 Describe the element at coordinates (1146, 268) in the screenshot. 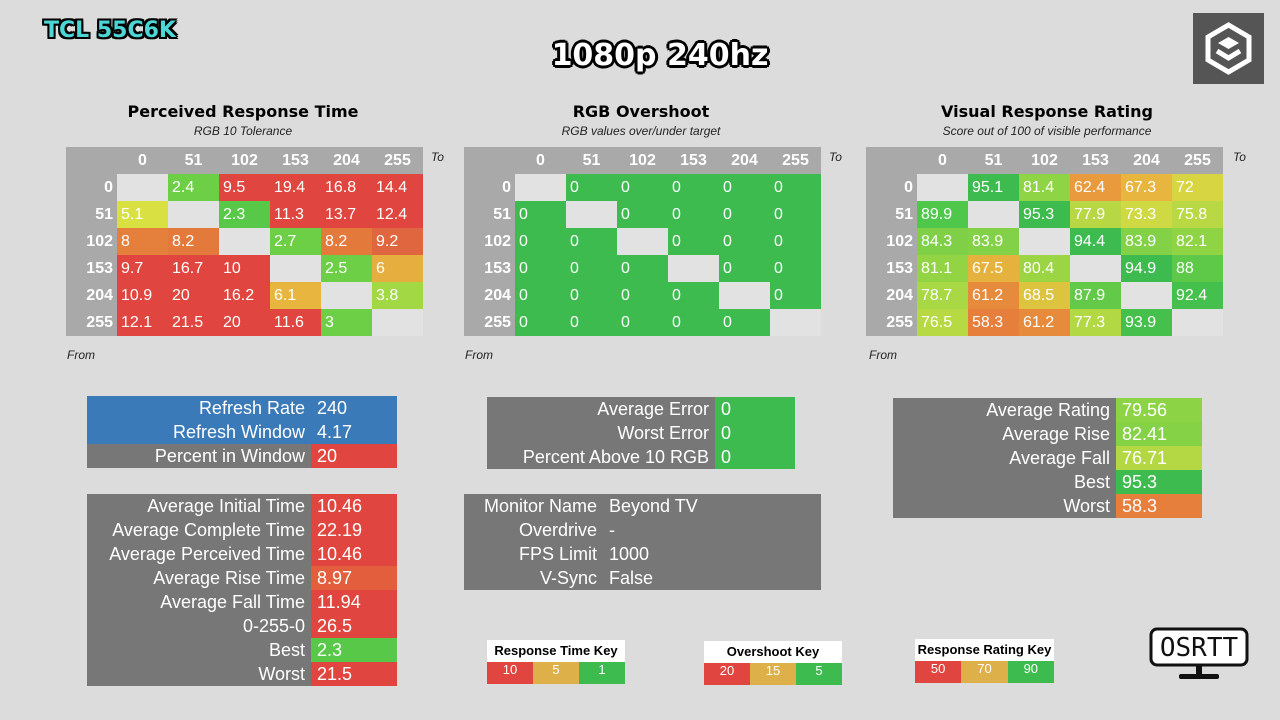

I see `heatmap-cell: 94.9` at that location.